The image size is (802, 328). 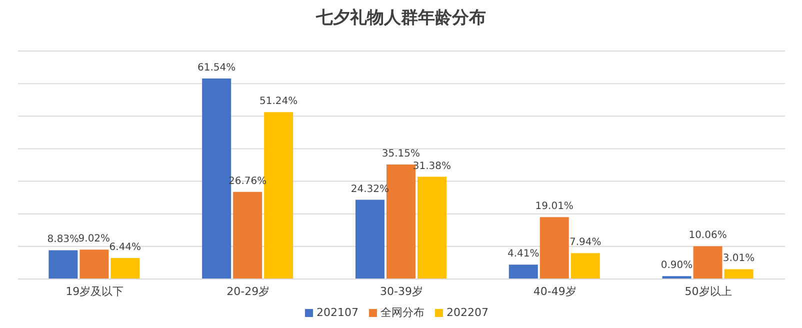 What do you see at coordinates (523, 254) in the screenshot?
I see `data-label: 4.41%` at bounding box center [523, 254].